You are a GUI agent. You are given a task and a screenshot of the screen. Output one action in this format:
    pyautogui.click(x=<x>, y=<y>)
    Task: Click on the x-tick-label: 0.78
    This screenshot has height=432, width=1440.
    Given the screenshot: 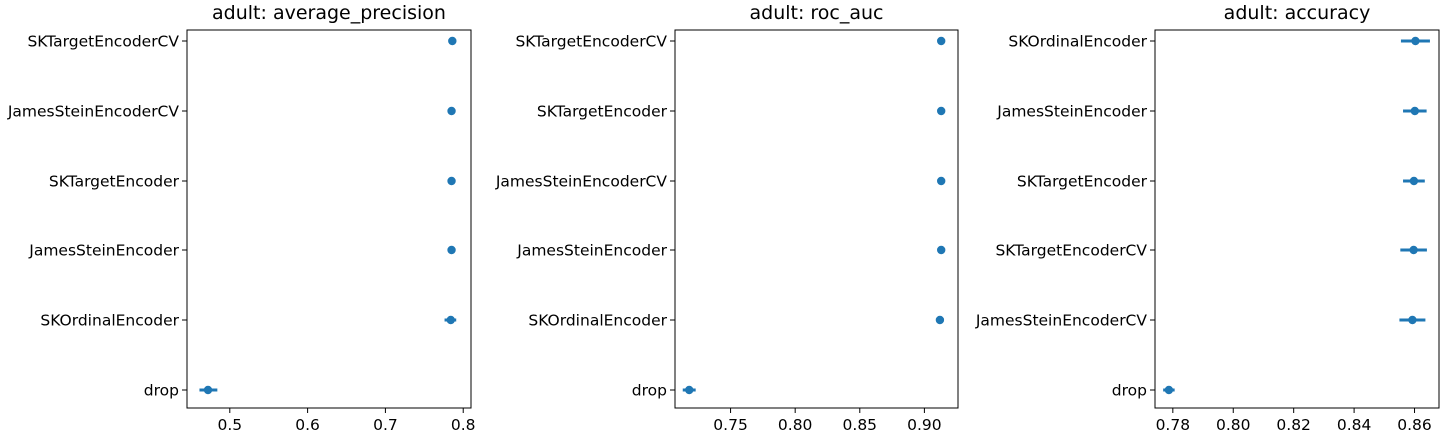 What is the action you would take?
    pyautogui.click(x=1173, y=424)
    